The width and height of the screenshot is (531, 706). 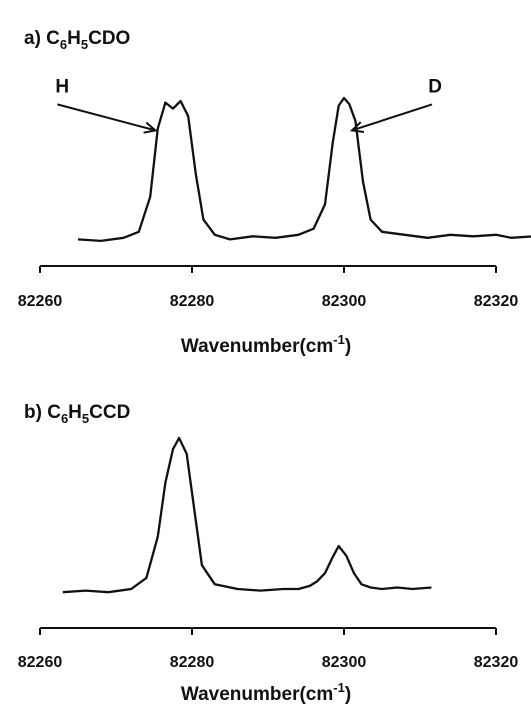 I want to click on annotation-h: H, so click(x=62, y=86).